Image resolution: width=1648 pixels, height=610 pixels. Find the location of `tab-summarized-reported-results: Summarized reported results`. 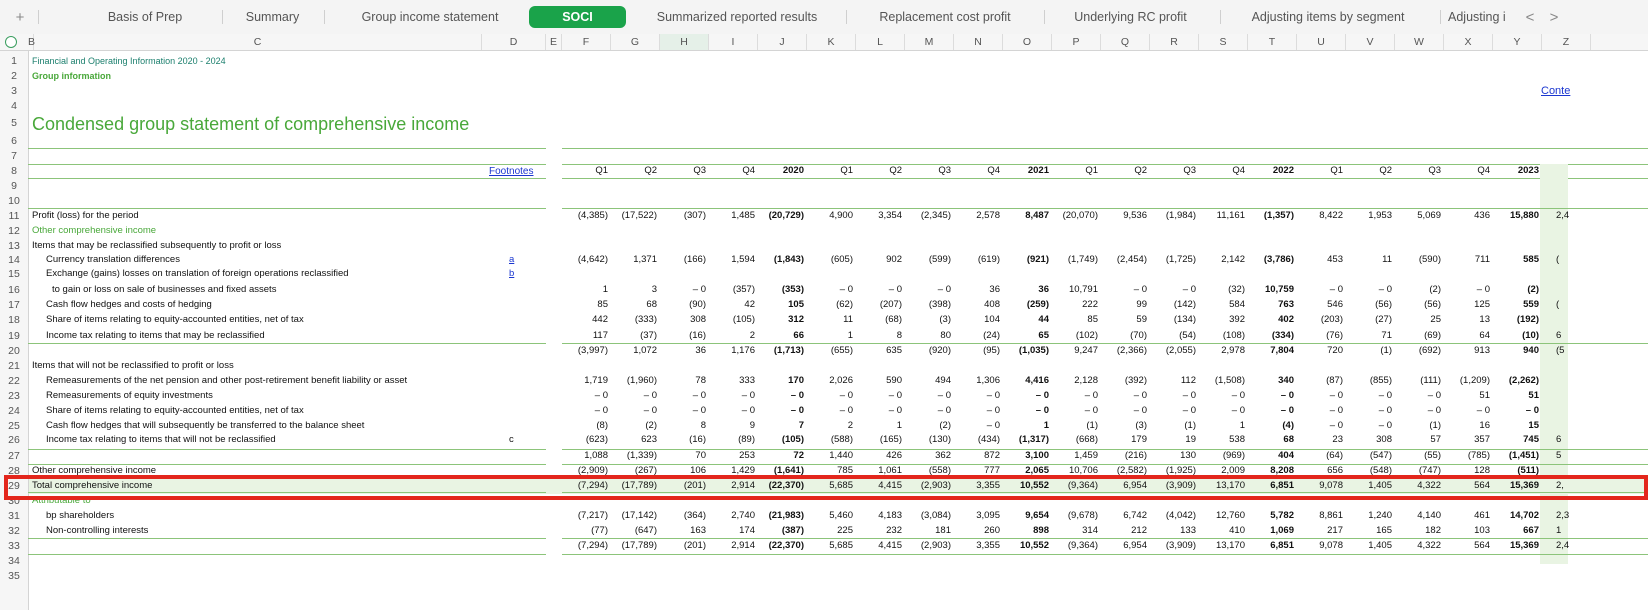

tab-summarized-reported-results: Summarized reported results is located at coordinates (737, 17).